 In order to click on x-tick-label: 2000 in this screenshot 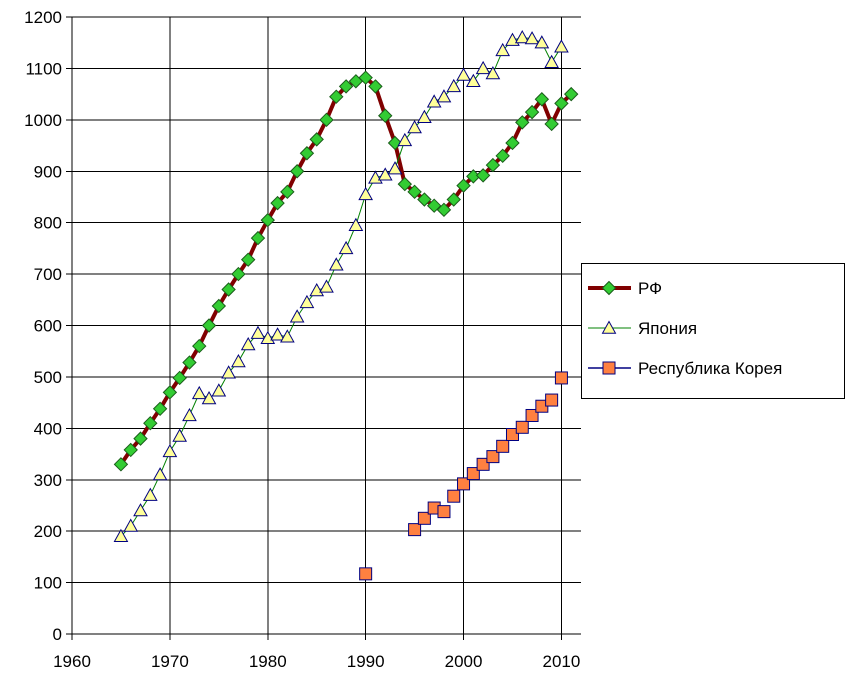, I will do `click(464, 661)`.